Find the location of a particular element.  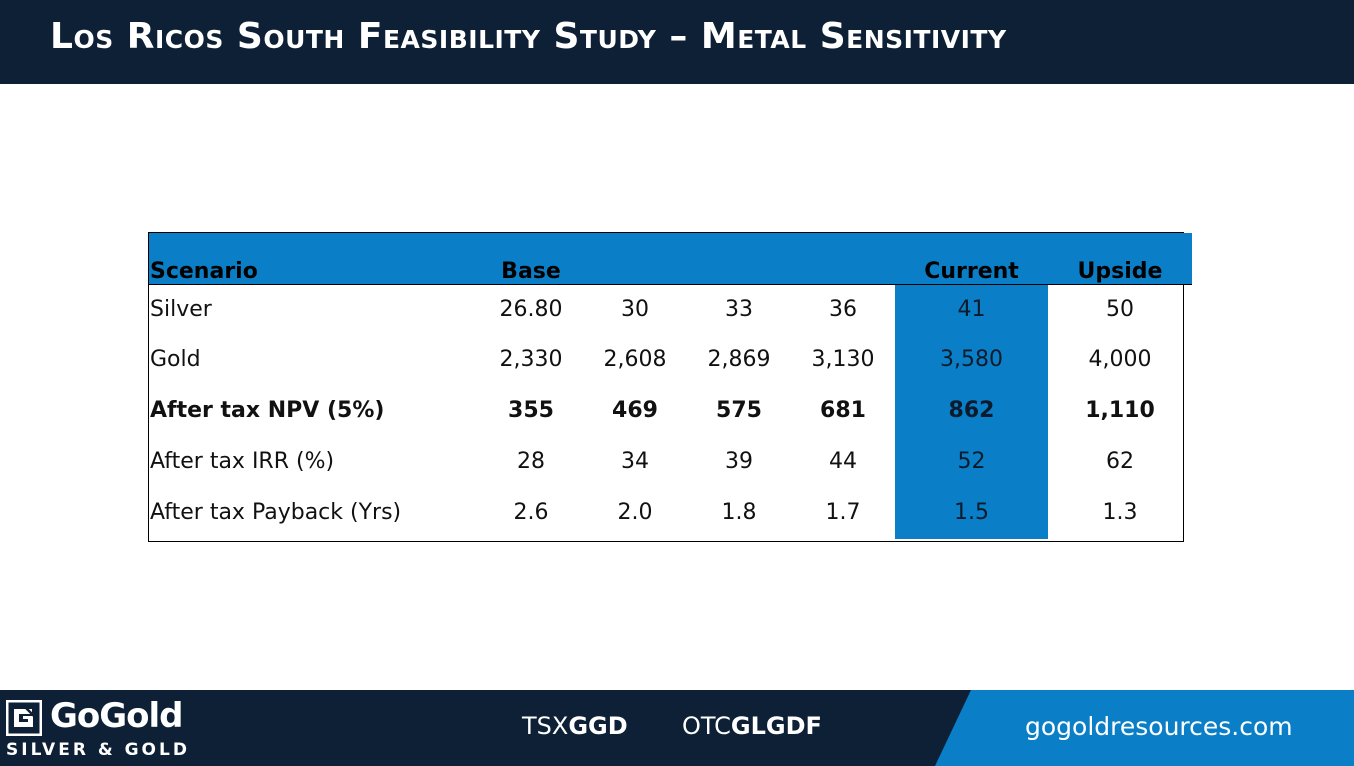

website-link: gogoldresources.com is located at coordinates (1159, 726).